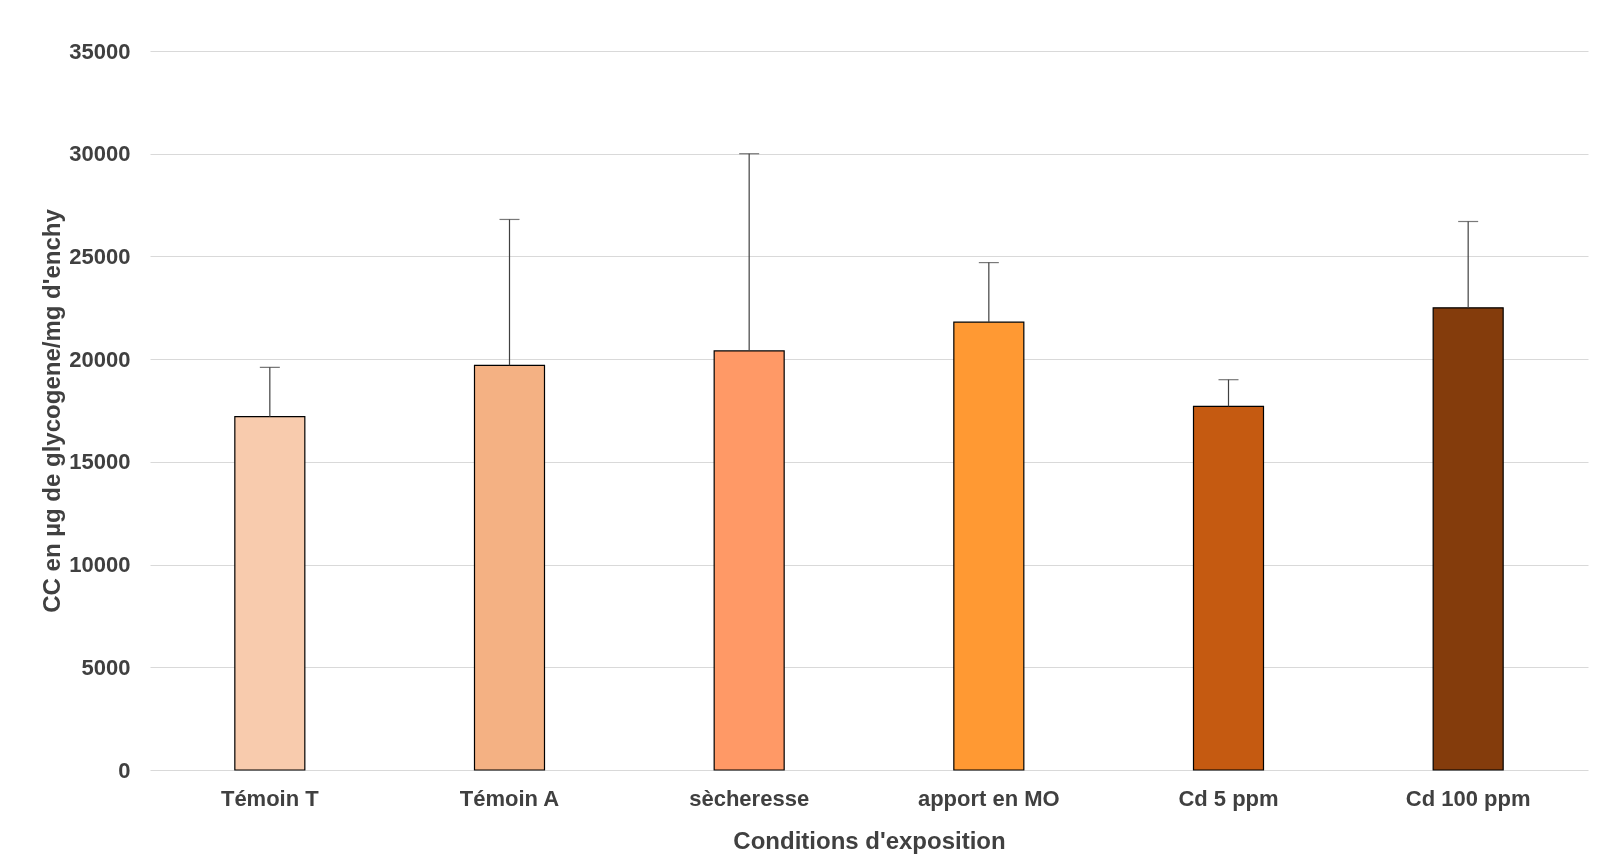 The image size is (1608, 863). Describe the element at coordinates (100, 565) in the screenshot. I see `y-tick-label: 10000` at that location.